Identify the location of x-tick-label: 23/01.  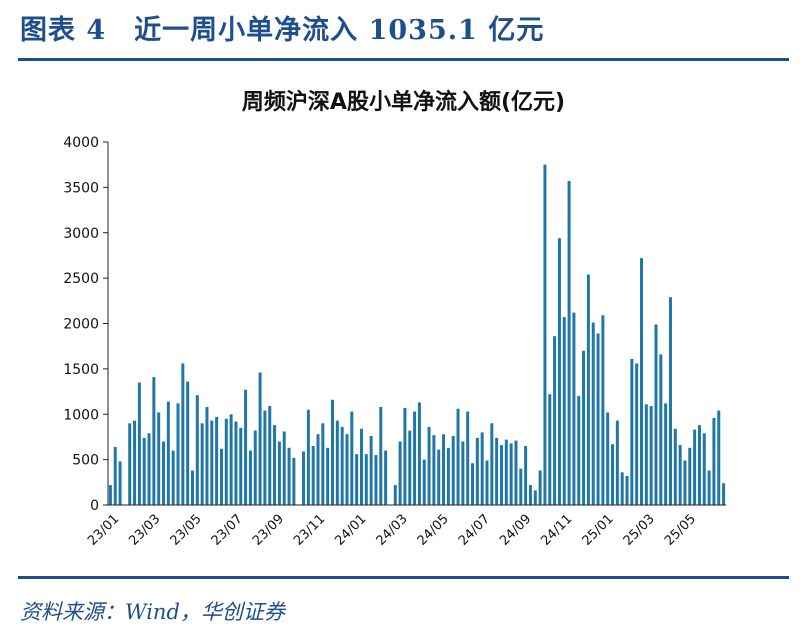
(103, 530).